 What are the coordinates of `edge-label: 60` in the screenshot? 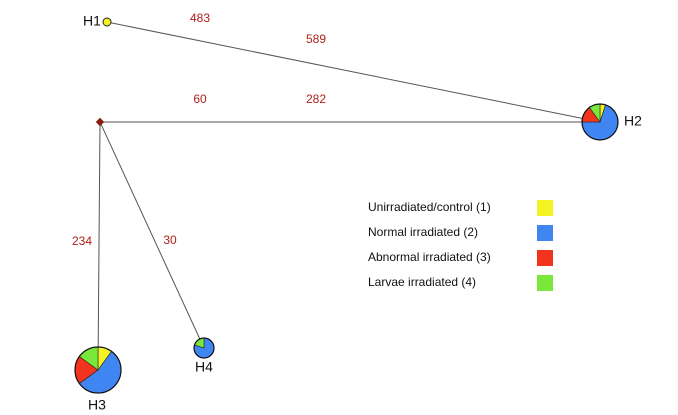 It's located at (200, 99).